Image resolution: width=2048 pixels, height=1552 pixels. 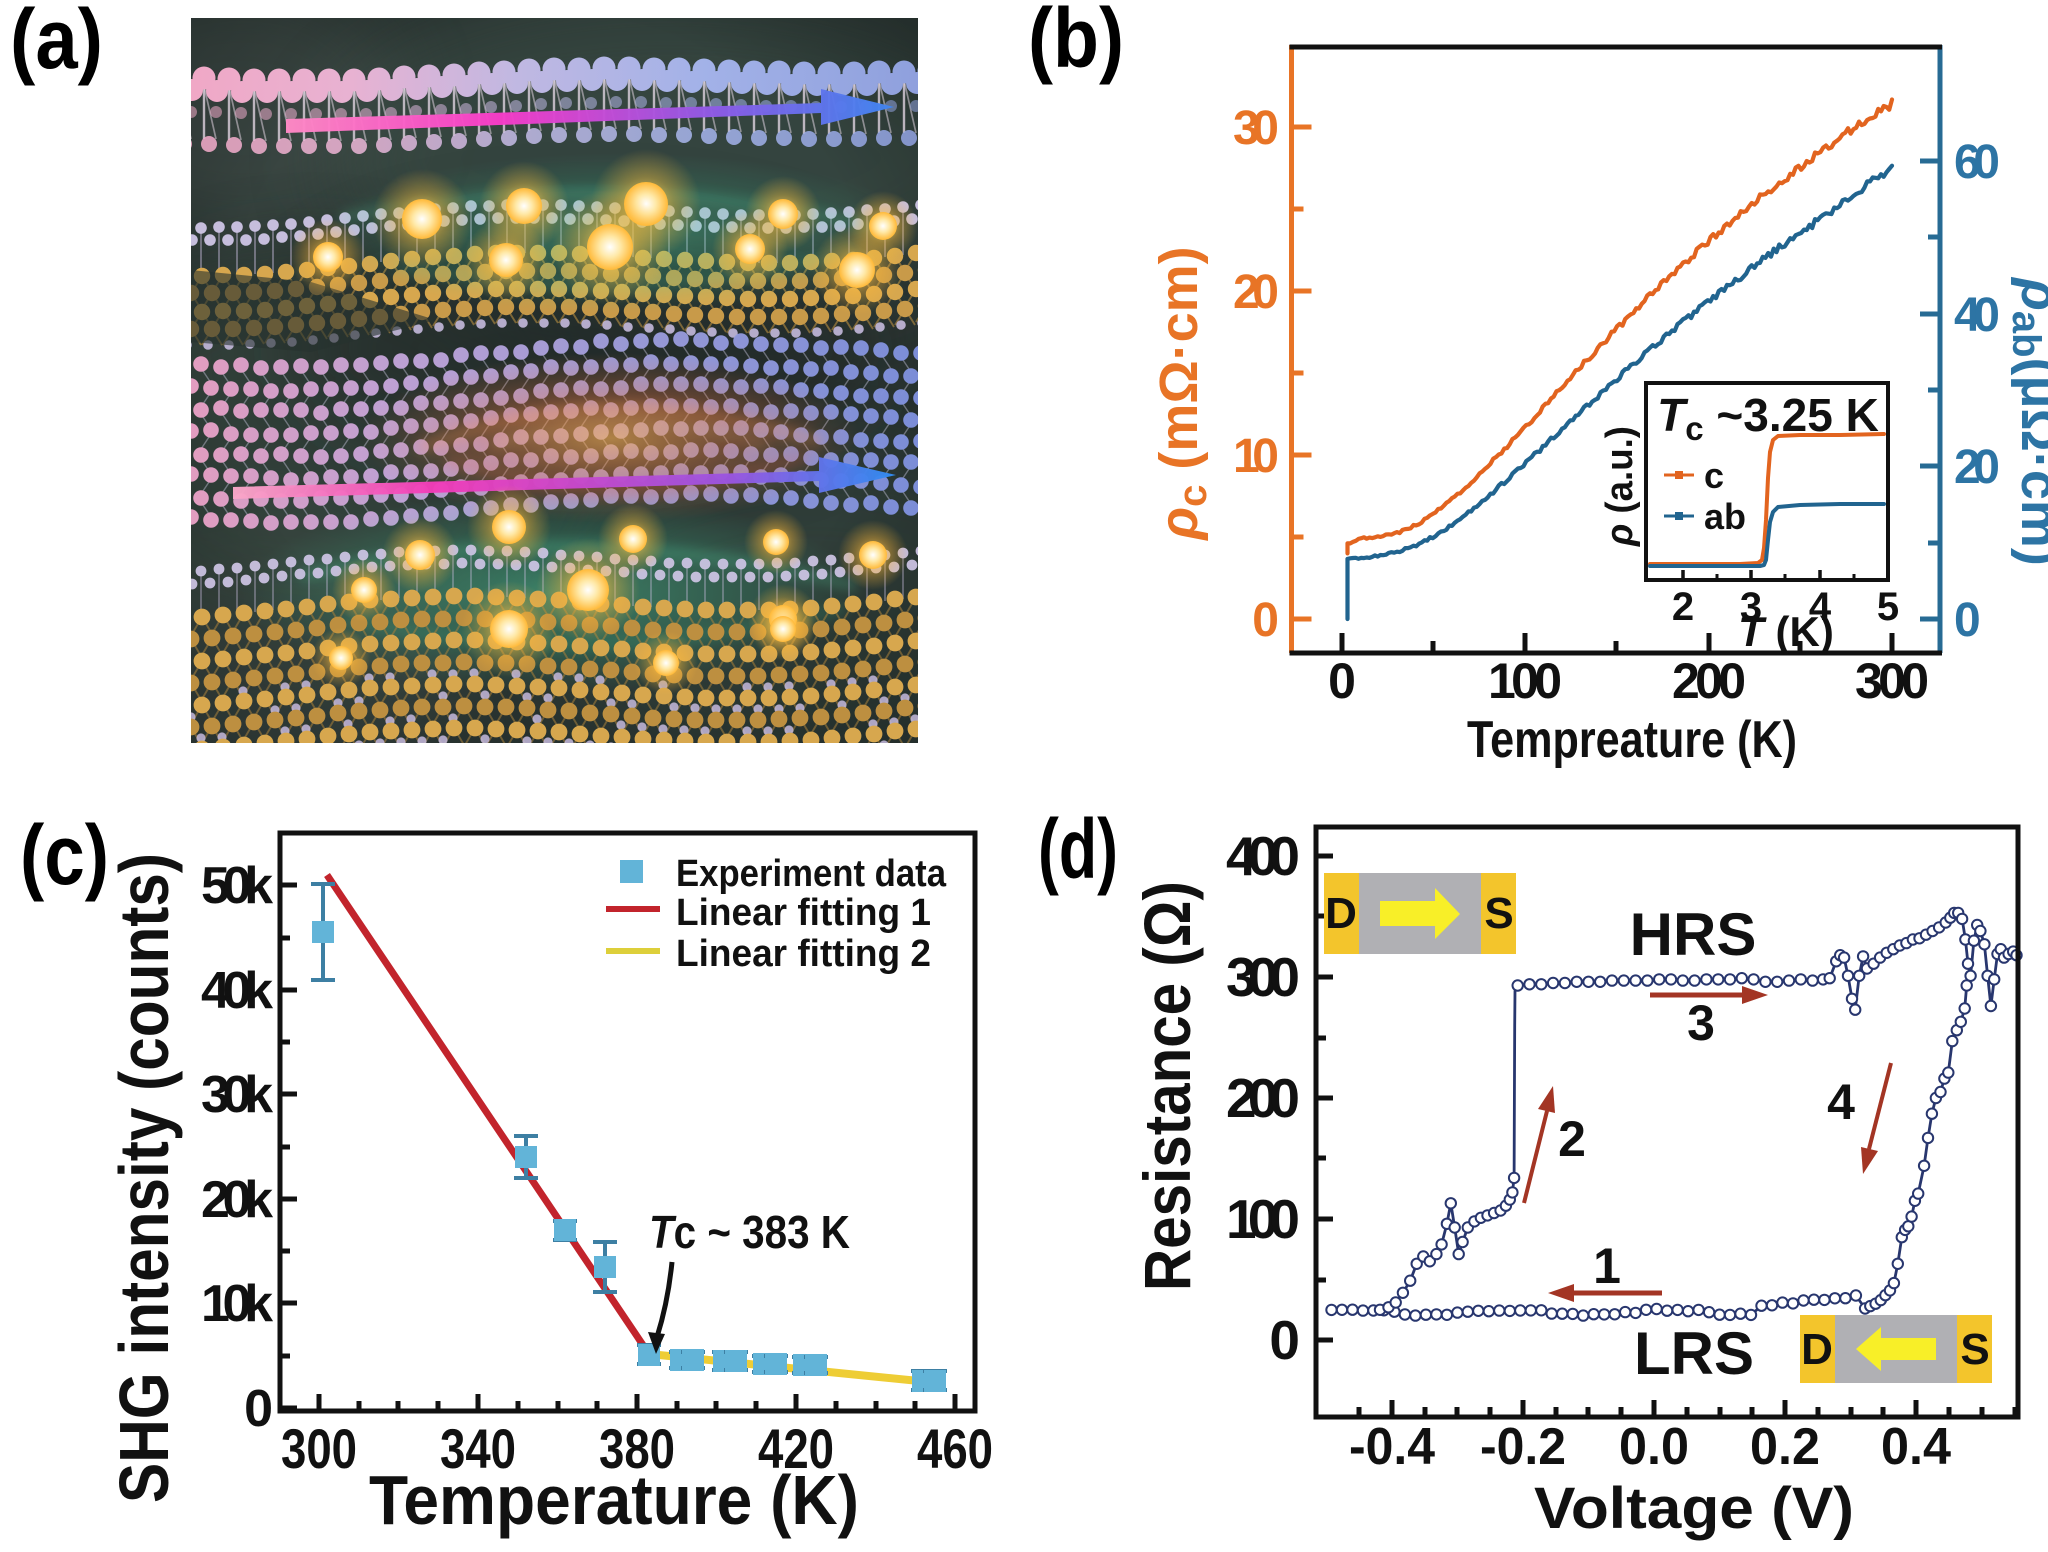 I want to click on svg-text: T (K), so click(x=1786, y=631).